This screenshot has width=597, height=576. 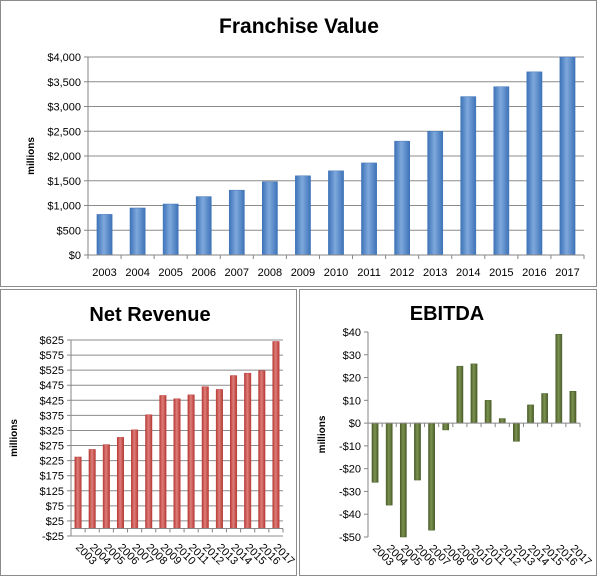 What do you see at coordinates (237, 273) in the screenshot?
I see `franchise-value-x-tick-label: 2007` at bounding box center [237, 273].